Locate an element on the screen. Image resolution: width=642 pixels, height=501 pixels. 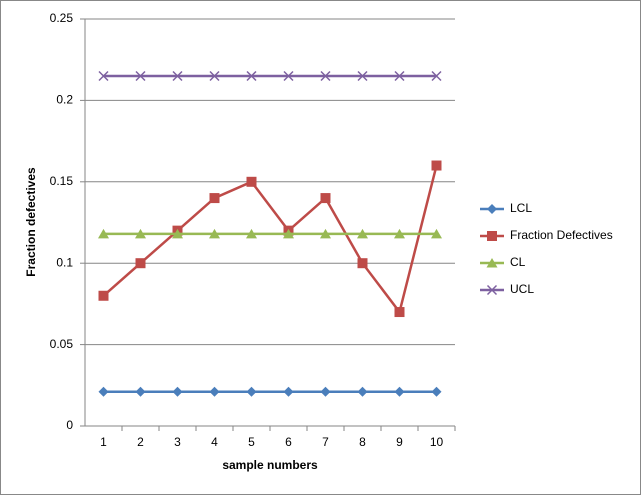
y-axis-title: Fraction defectives is located at coordinates (31, 222).